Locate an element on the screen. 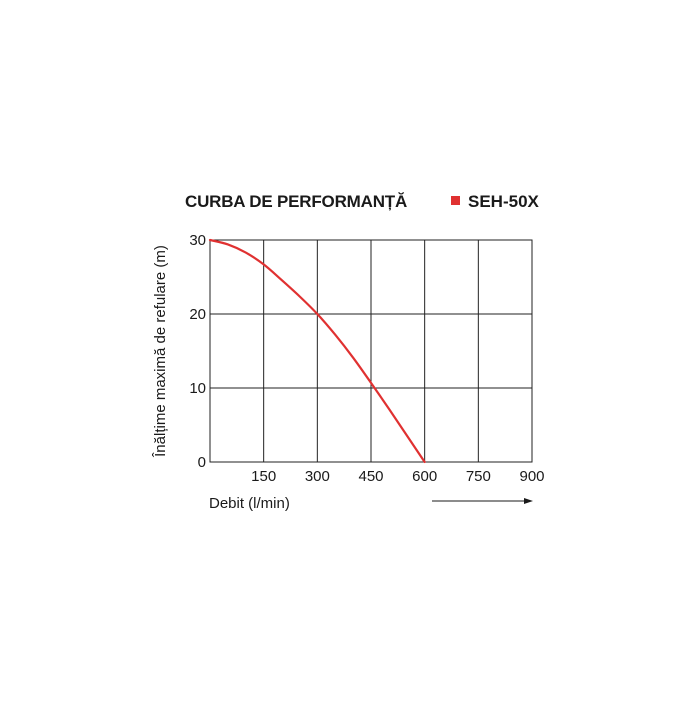 This screenshot has width=700, height=705. x-tick-label: 600 is located at coordinates (424, 476).